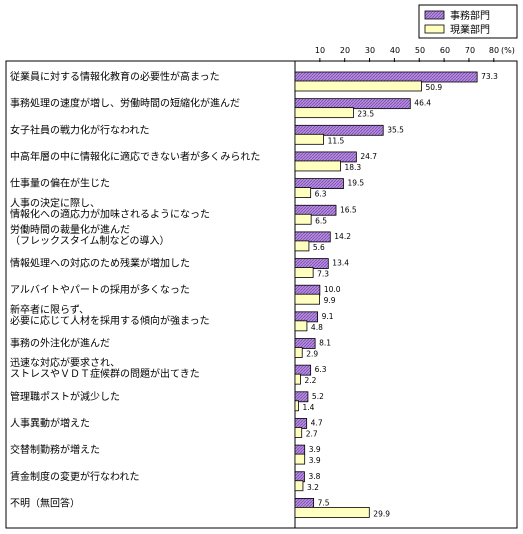 The width and height of the screenshot is (523, 534). What do you see at coordinates (312, 433) in the screenshot?
I see `value-label-series-2: 2.7` at bounding box center [312, 433].